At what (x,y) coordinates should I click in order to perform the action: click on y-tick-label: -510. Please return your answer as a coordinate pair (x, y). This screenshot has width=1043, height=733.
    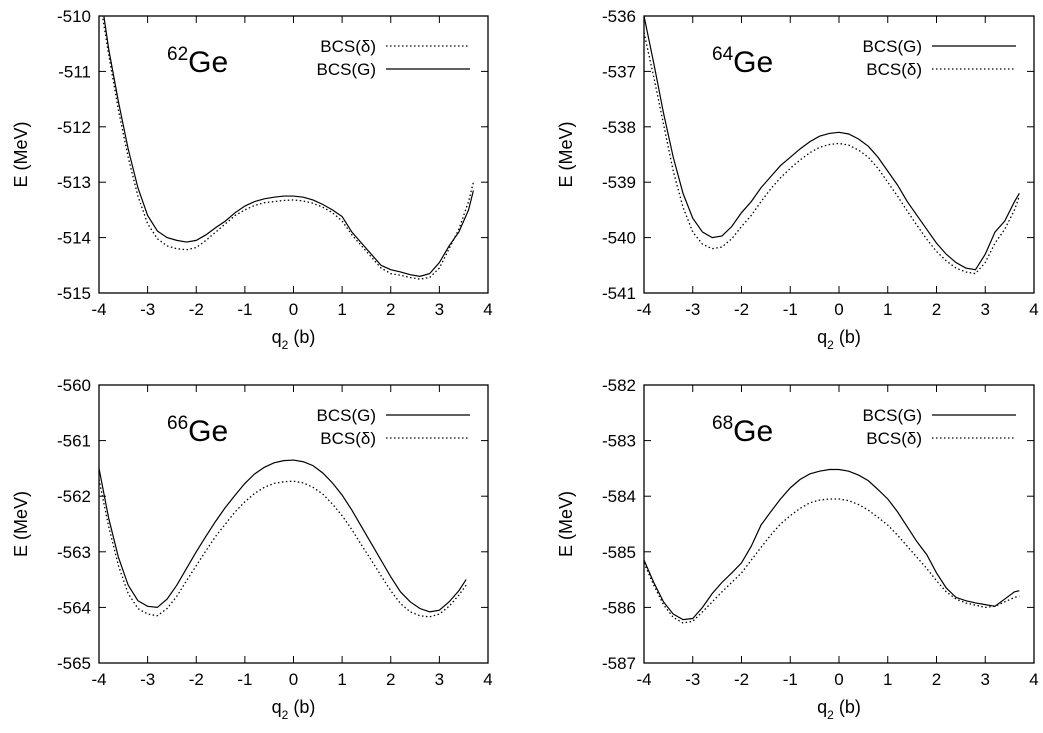
    Looking at the image, I should click on (74, 16).